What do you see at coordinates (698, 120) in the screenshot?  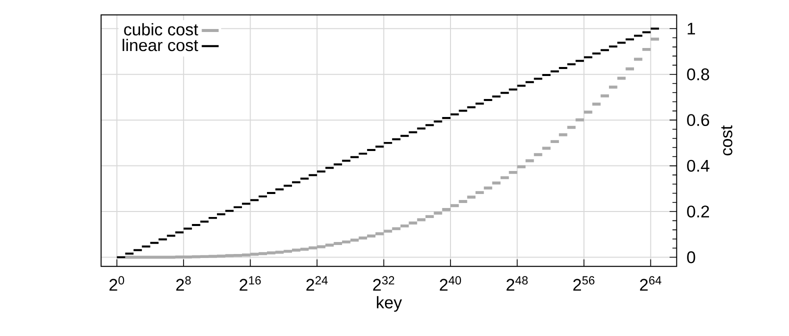 I see `y-tick-label: 0.6` at bounding box center [698, 120].